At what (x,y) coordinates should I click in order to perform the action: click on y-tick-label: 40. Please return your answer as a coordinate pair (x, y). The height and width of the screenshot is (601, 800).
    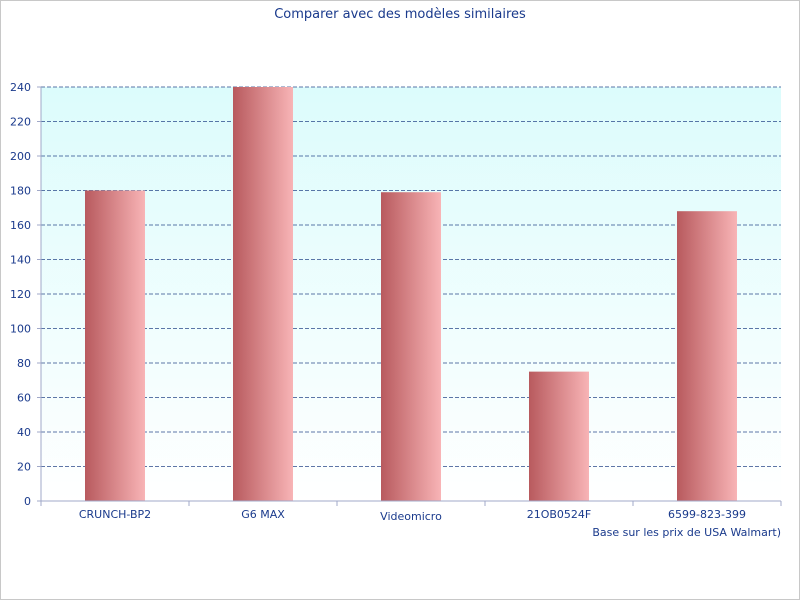
    Looking at the image, I should click on (24, 432).